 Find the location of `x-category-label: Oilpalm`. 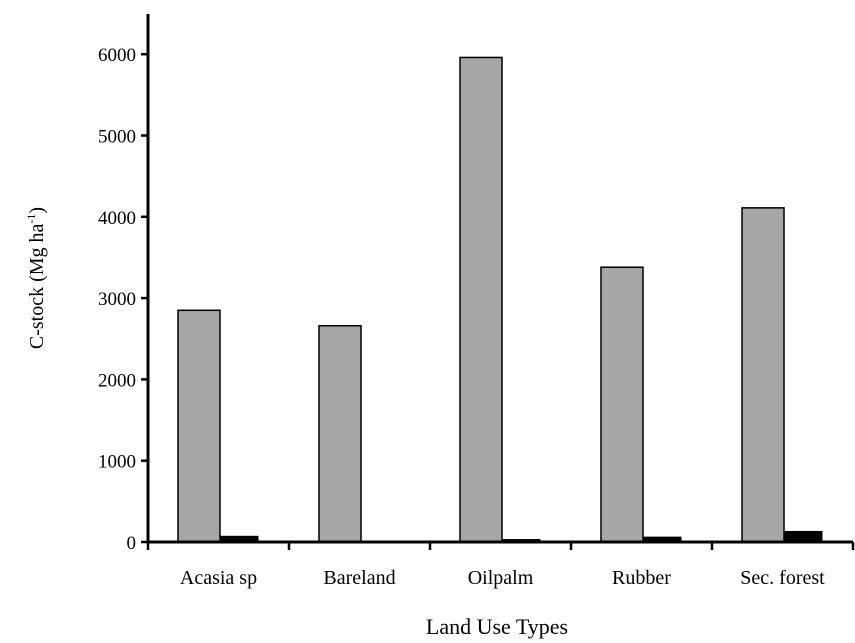

x-category-label: Oilpalm is located at coordinates (501, 578).